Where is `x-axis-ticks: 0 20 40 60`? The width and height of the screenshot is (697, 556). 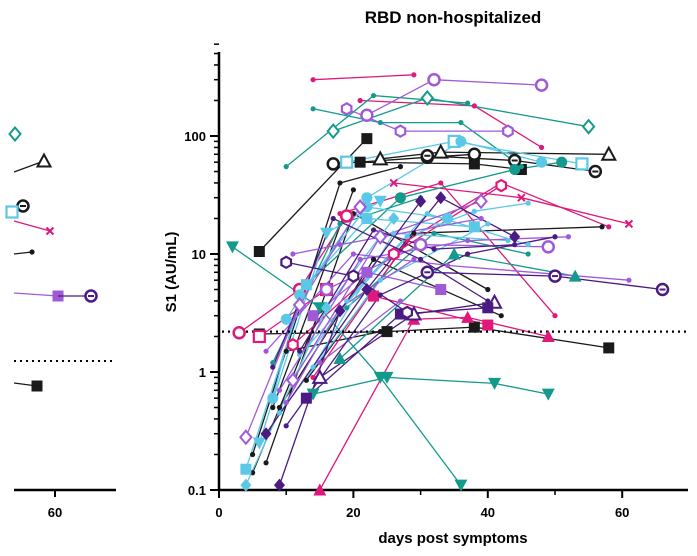
x-axis-ticks: 0 20 40 60 is located at coordinates (422, 505).